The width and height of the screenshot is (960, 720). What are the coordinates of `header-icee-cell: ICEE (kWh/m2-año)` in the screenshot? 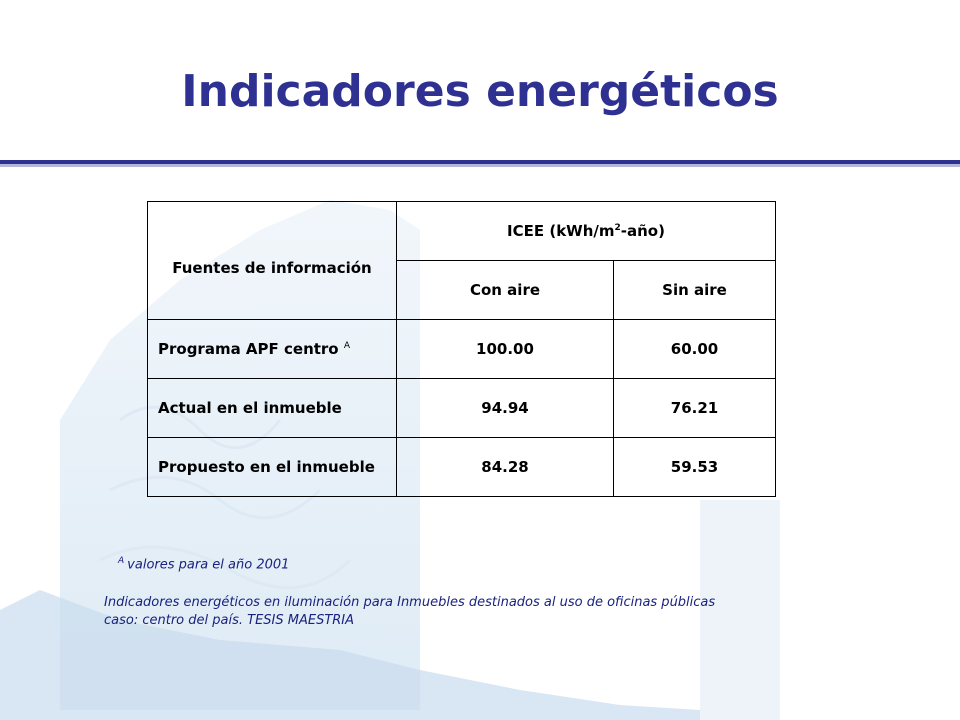 It's located at (586, 231).